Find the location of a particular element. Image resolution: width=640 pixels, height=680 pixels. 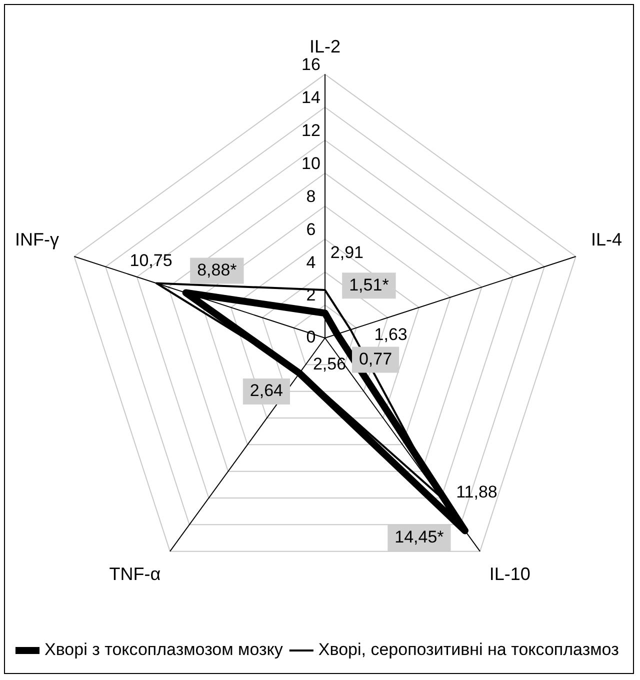

y-tick-label: 8 is located at coordinates (311, 196).